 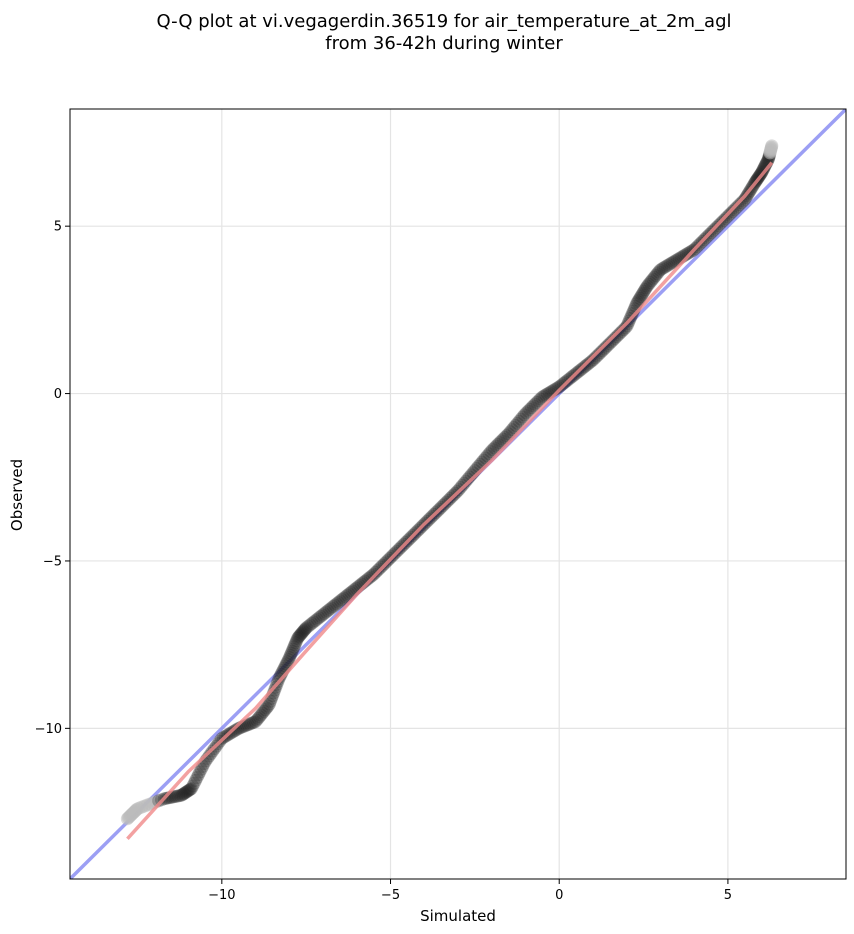 What do you see at coordinates (559, 895) in the screenshot?
I see `x-tick-label: 0` at bounding box center [559, 895].